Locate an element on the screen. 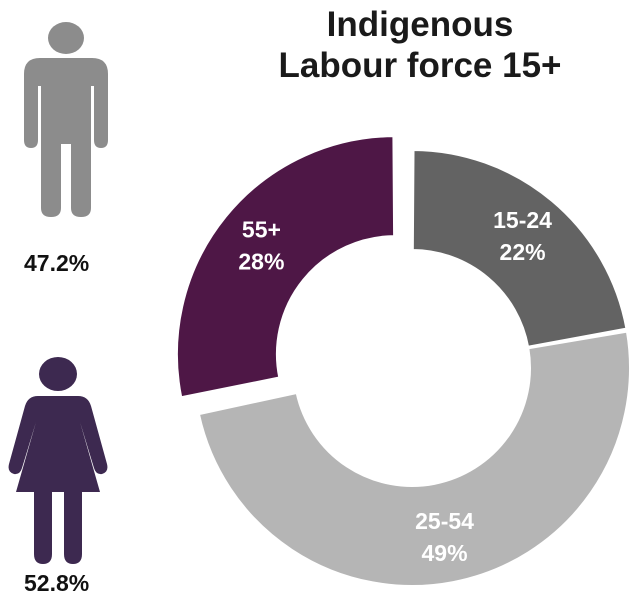 This screenshot has width=633, height=603. male-percent-label: 47.2% is located at coordinates (57, 263).